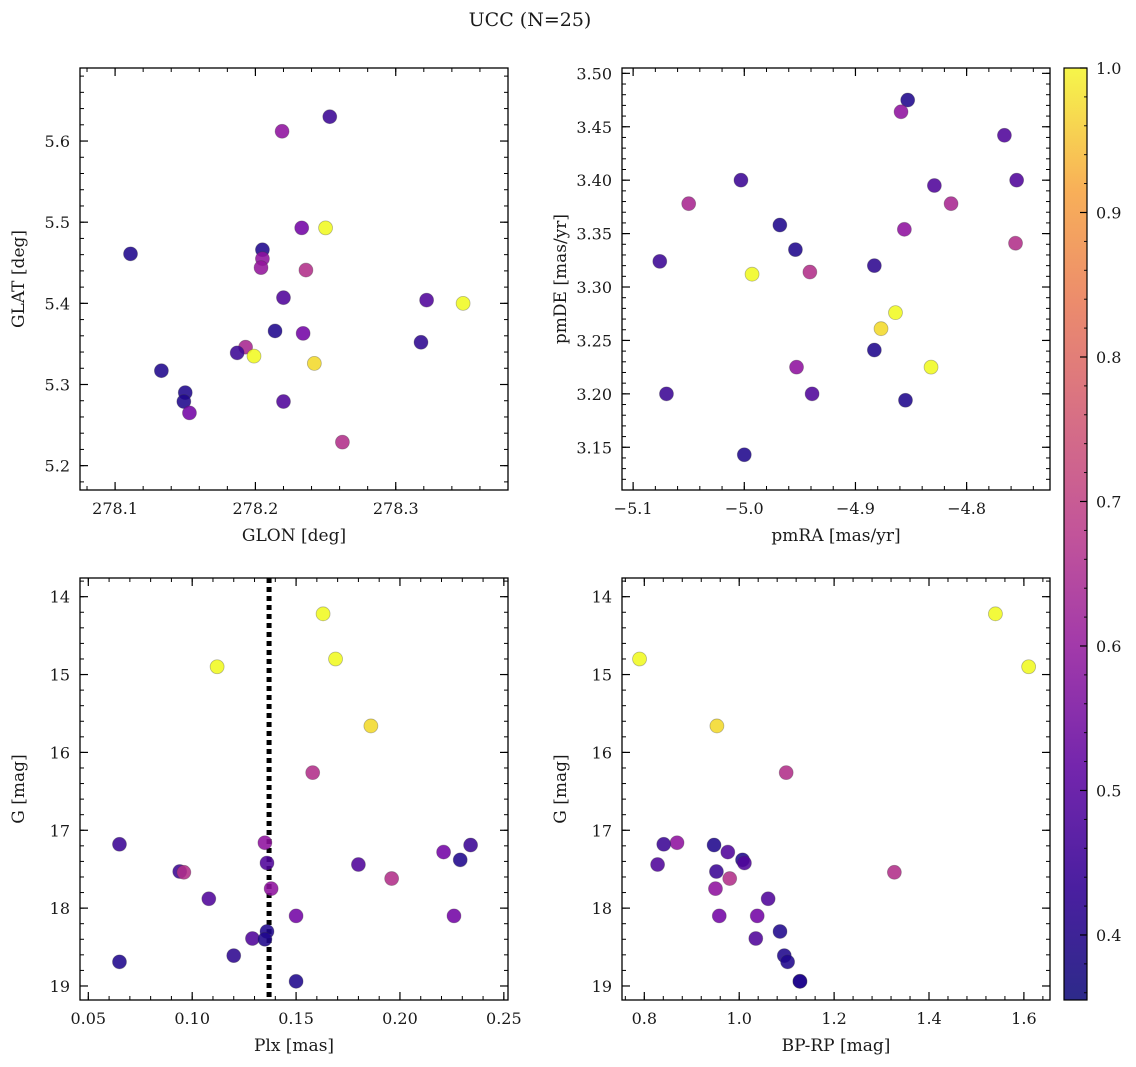 This screenshot has width=1136, height=1067. What do you see at coordinates (1108, 212) in the screenshot?
I see `colorbar-tick-label: 0.9` at bounding box center [1108, 212].